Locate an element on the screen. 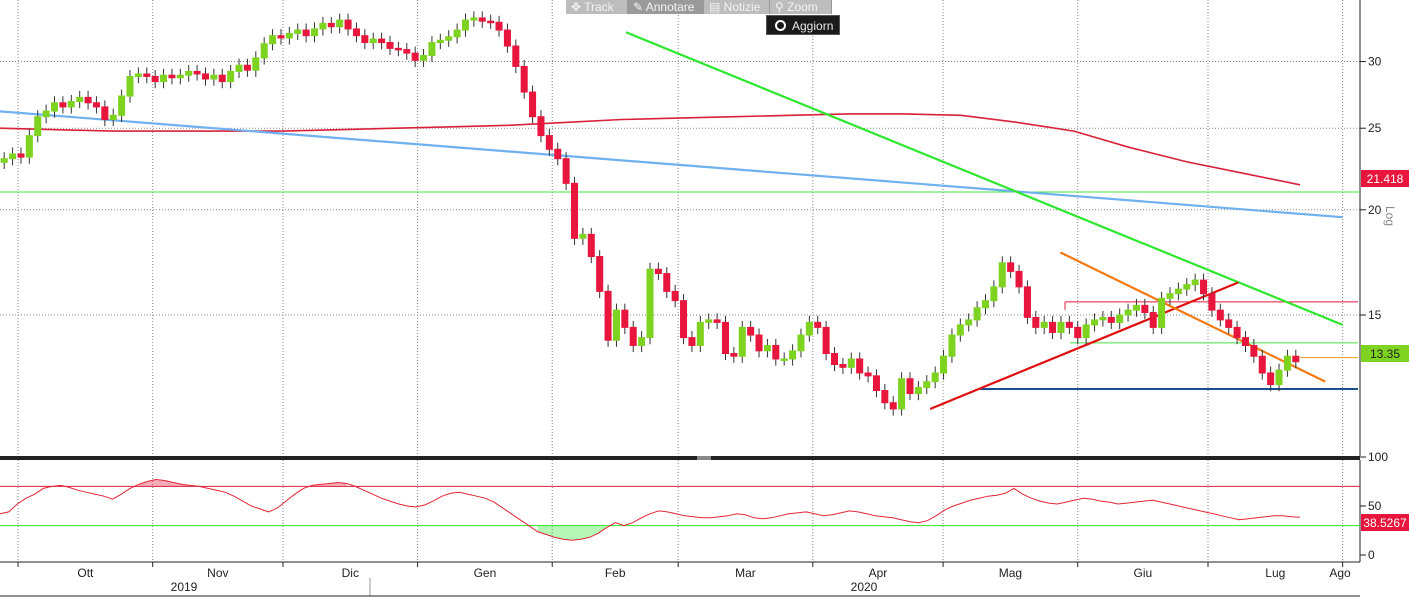  month-label: Giu is located at coordinates (1143, 573).